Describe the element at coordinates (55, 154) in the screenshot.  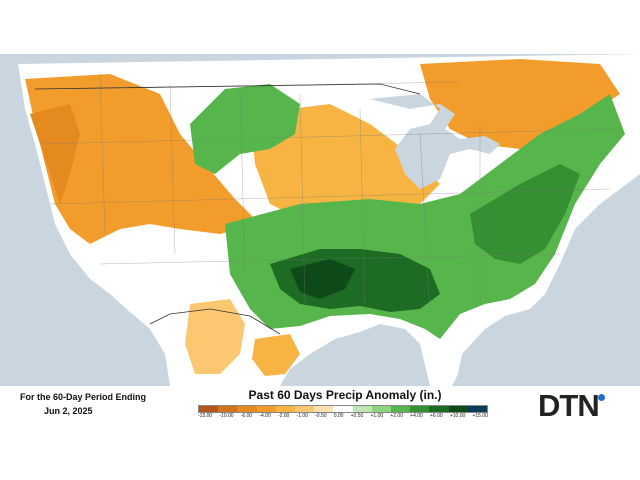
I see `dry-northwest-dark` at that location.